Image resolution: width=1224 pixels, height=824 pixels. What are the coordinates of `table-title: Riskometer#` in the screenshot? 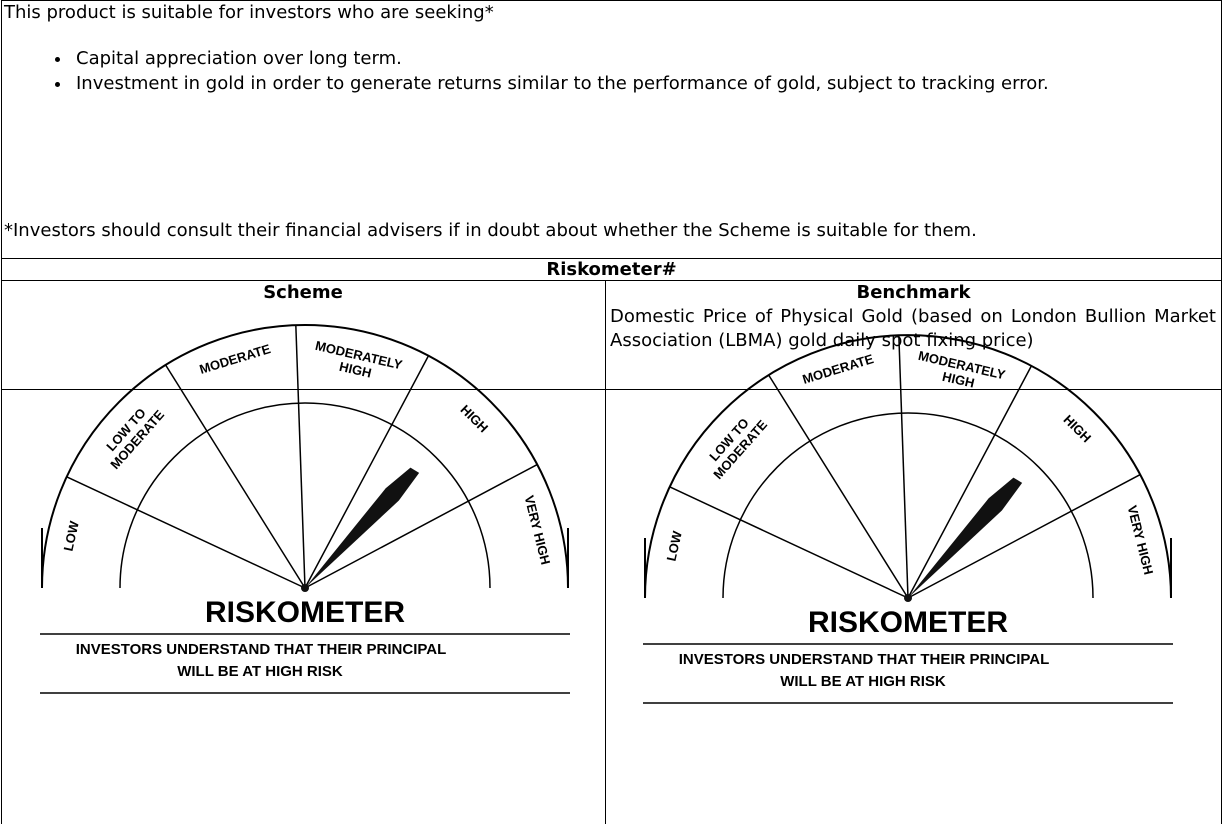 It's located at (611, 269).